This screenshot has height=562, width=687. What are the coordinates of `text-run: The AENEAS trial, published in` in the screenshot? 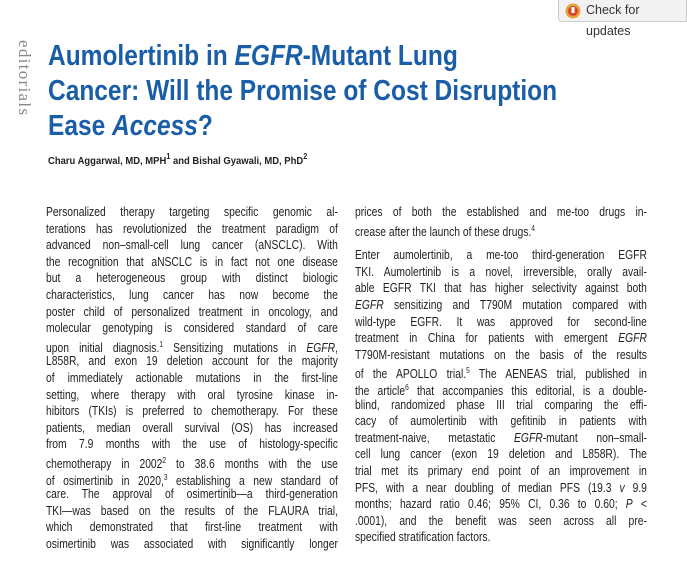 It's located at (558, 374).